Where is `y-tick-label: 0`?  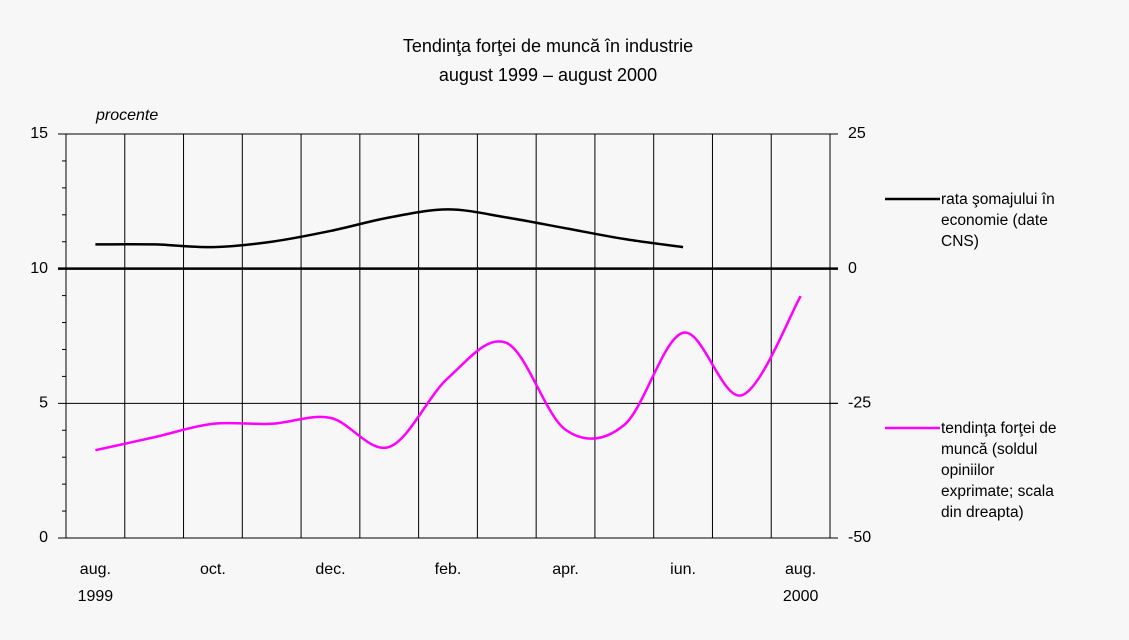
y-tick-label: 0 is located at coordinates (43, 537).